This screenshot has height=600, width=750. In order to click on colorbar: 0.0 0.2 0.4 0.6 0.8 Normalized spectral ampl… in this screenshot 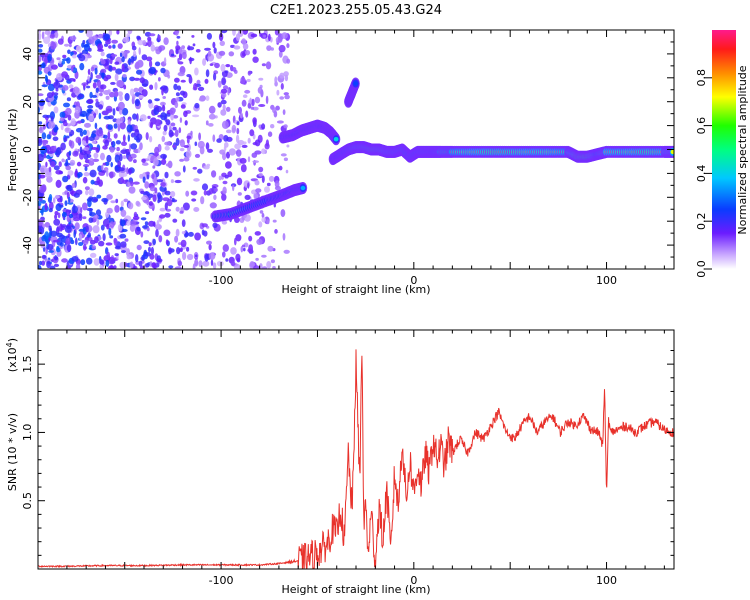, I will do `click(722, 154)`.